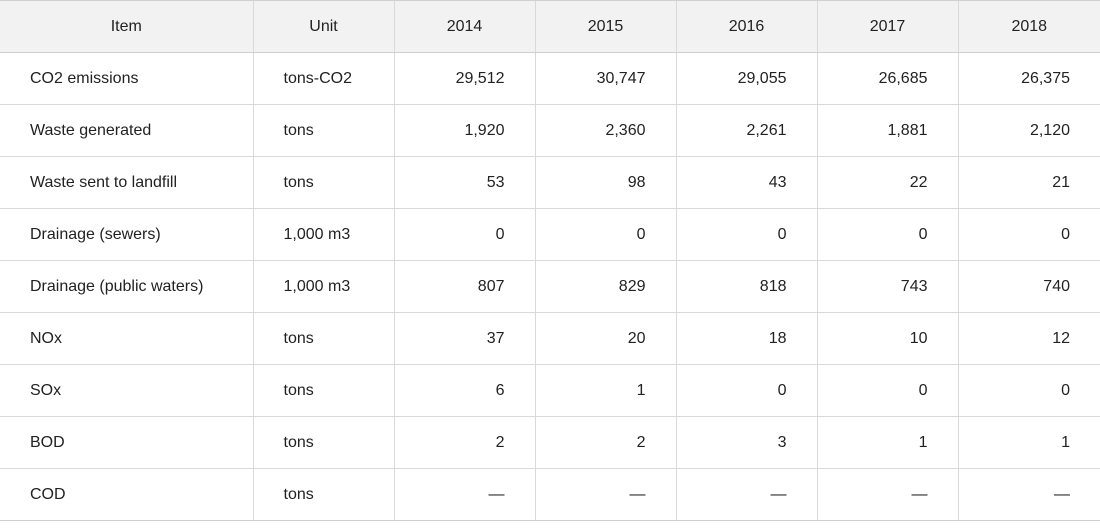 This screenshot has width=1100, height=531. What do you see at coordinates (1028, 338) in the screenshot?
I see `row-value: 12` at bounding box center [1028, 338].